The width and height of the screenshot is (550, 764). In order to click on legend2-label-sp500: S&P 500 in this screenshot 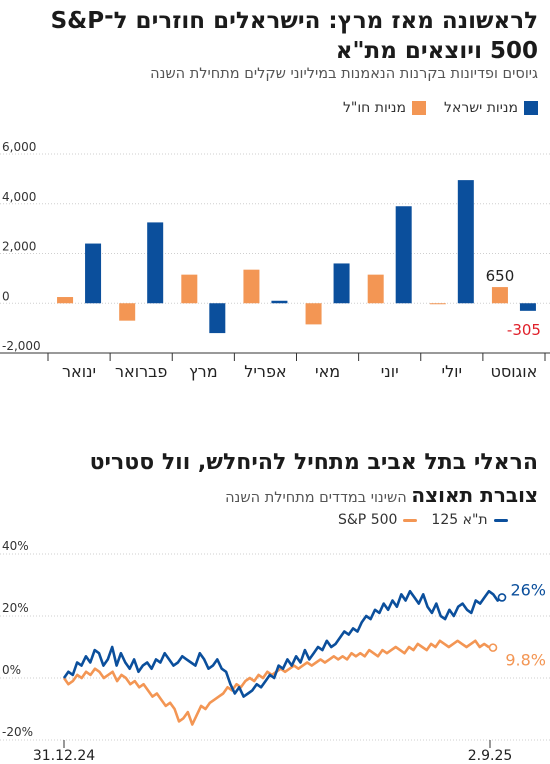, I will do `click(368, 520)`.